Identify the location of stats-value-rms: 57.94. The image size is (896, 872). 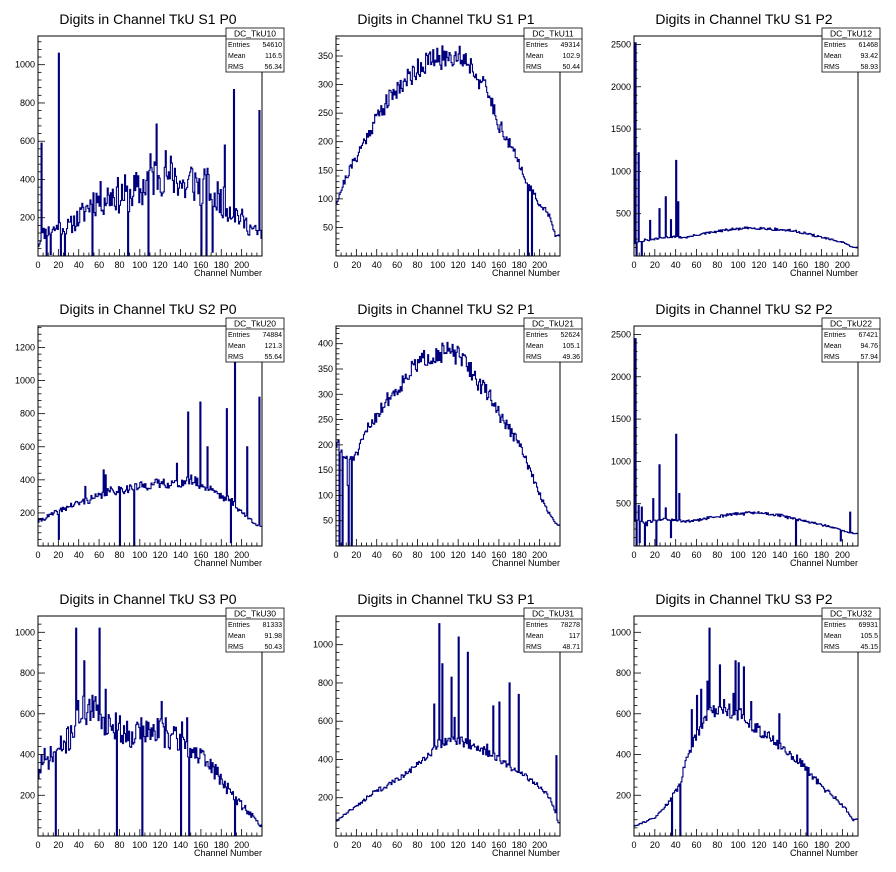
(869, 357).